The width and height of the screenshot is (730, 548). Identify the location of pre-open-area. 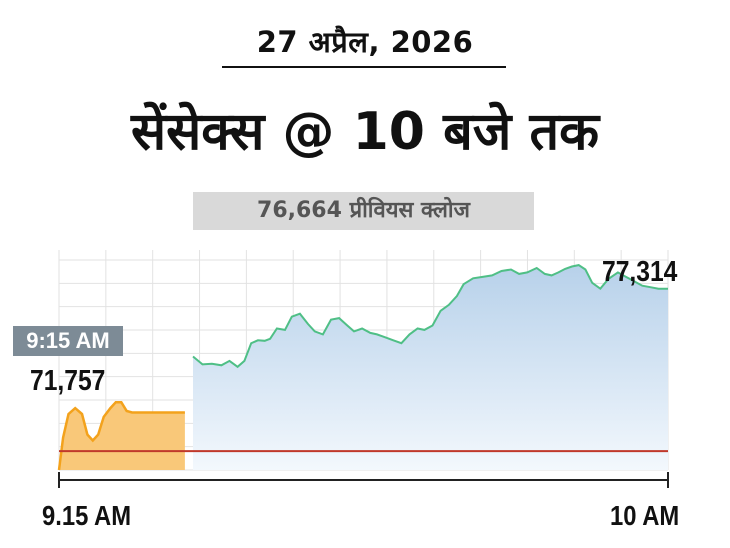
(122, 436).